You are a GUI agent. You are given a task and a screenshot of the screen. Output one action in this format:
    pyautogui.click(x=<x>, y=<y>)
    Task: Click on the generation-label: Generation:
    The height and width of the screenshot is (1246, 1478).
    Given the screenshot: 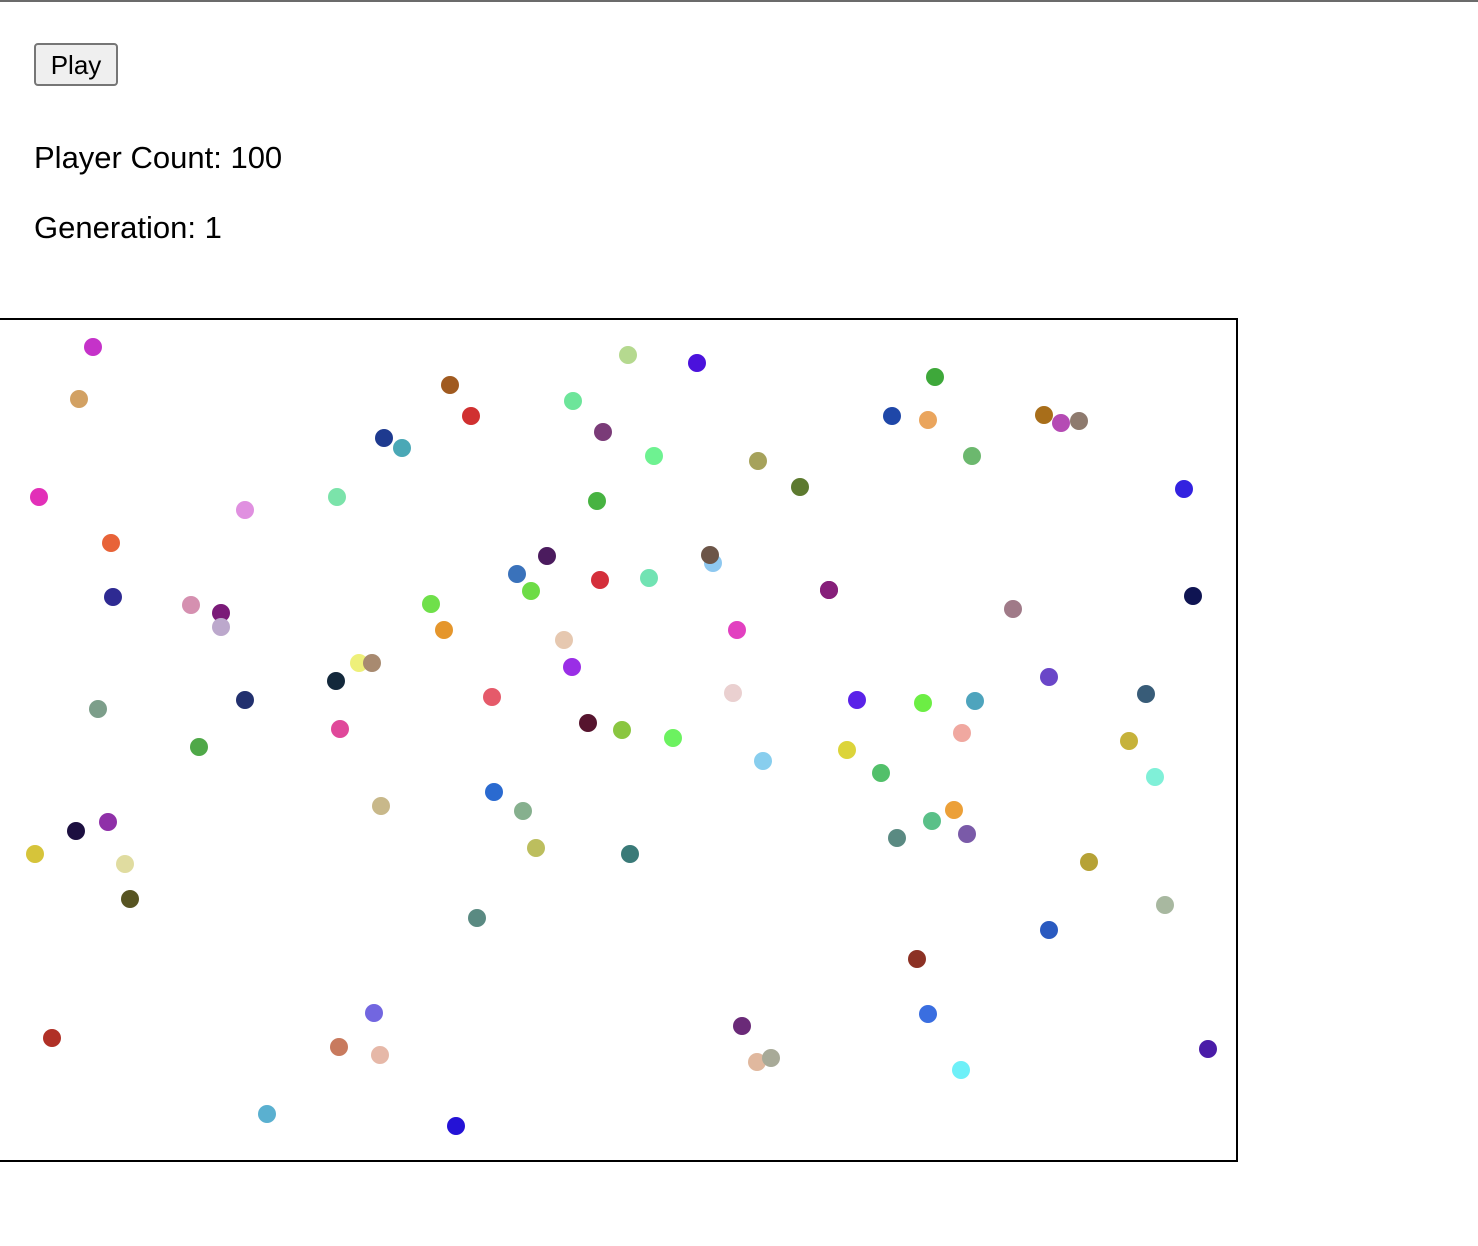 What is the action you would take?
    pyautogui.click(x=115, y=227)
    